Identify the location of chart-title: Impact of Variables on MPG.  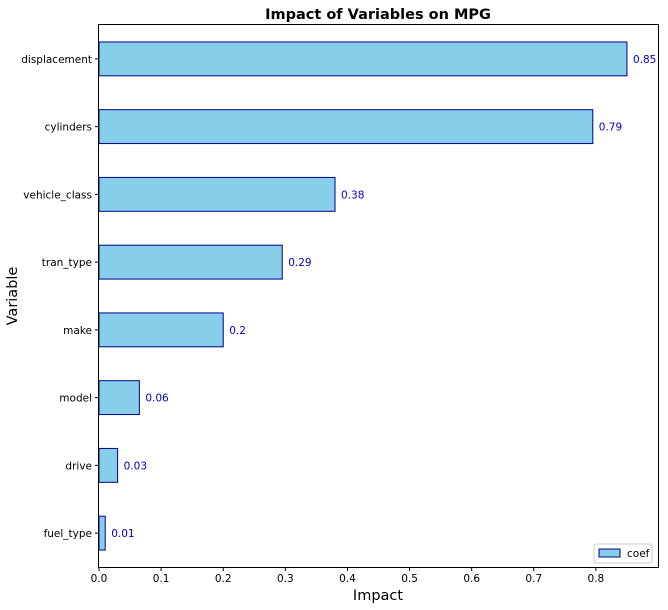
(378, 15).